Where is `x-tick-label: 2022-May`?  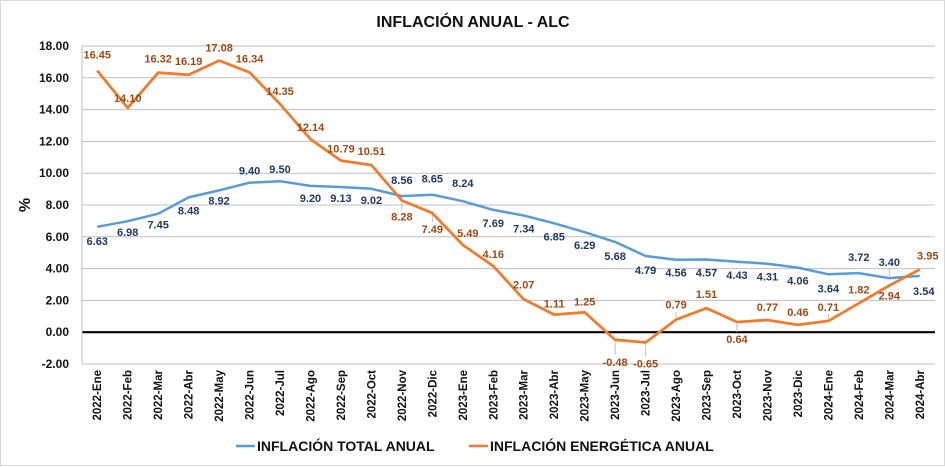 x-tick-label: 2022-May is located at coordinates (220, 395).